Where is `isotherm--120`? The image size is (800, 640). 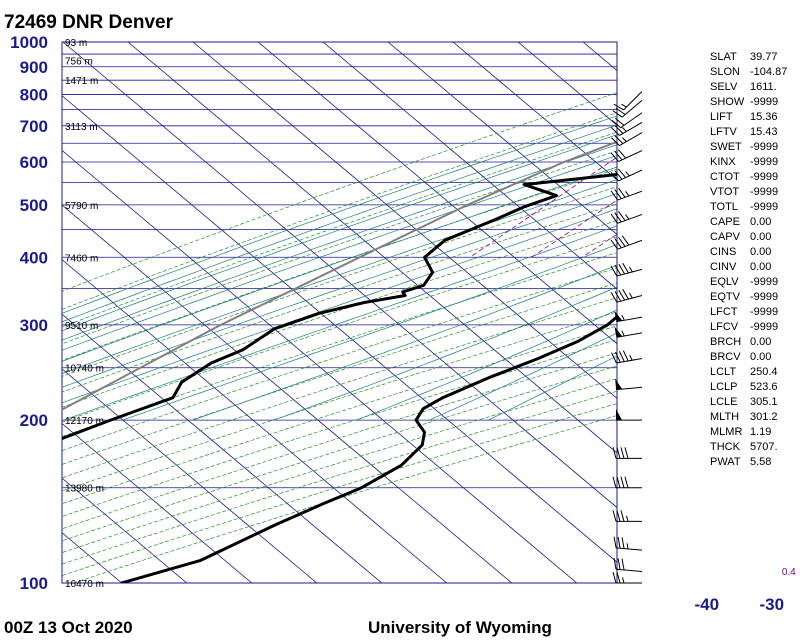 isotherm--120 is located at coordinates (125, 530).